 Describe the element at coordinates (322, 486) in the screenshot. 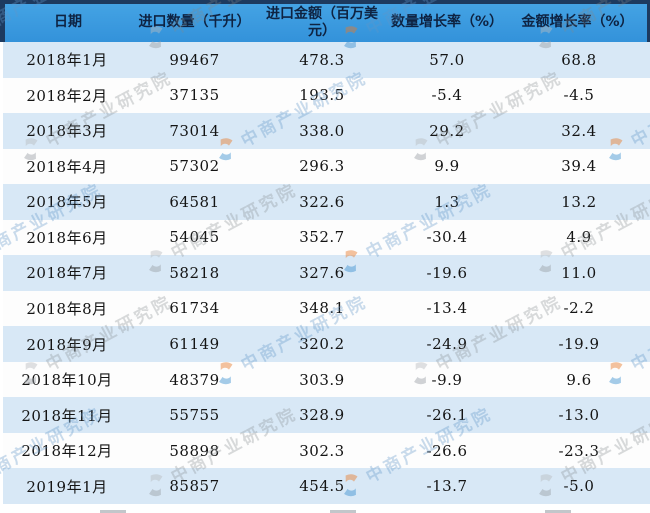

I see `table-cell: 454.5` at that location.